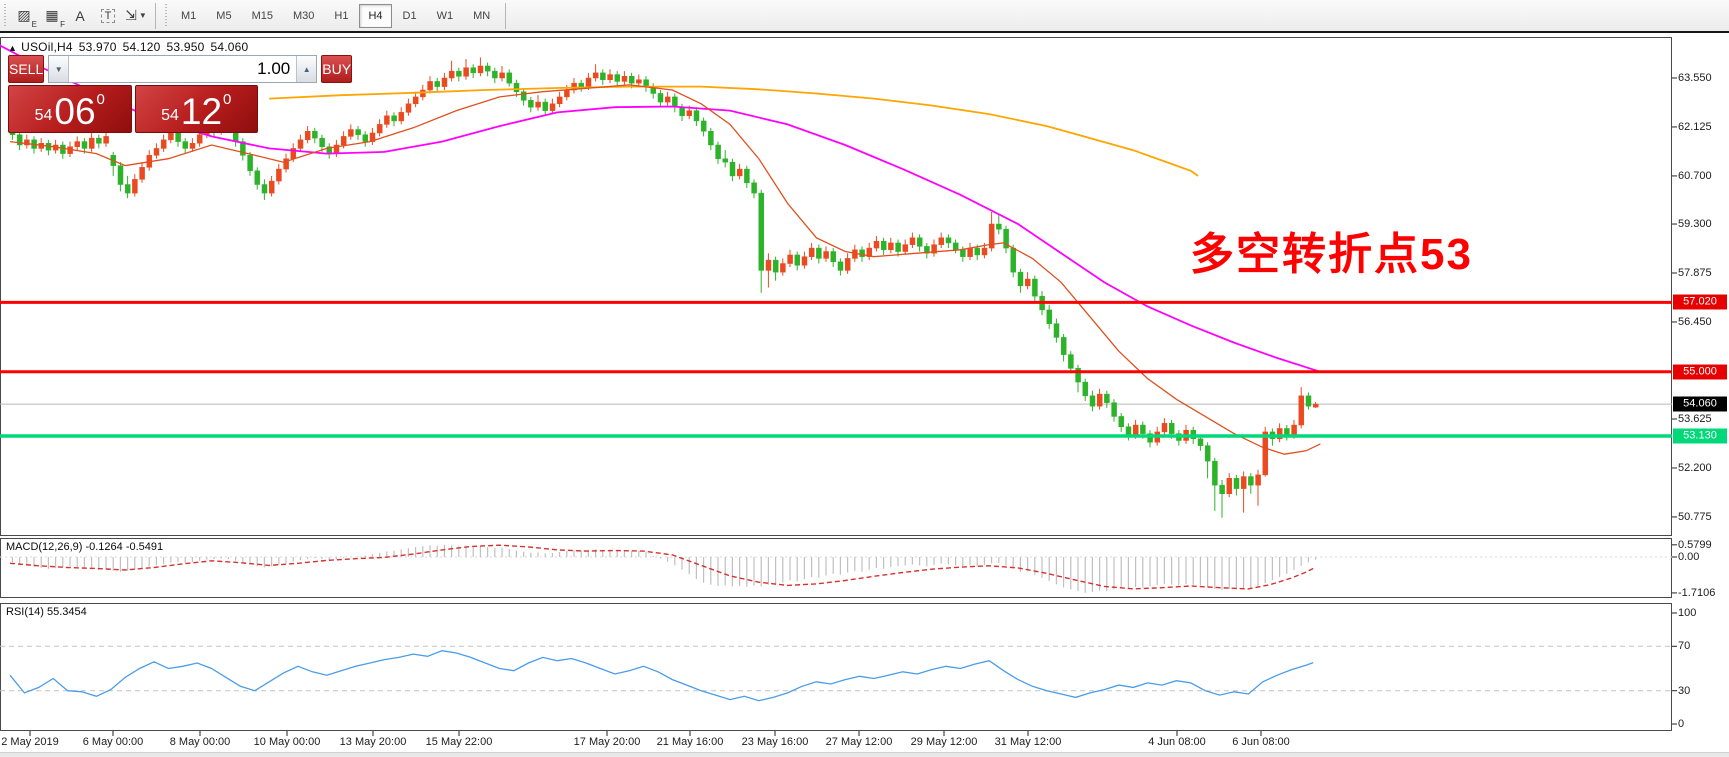 The image size is (1729, 757). What do you see at coordinates (690, 742) in the screenshot?
I see `date-tick-label: 21 May 16:00` at bounding box center [690, 742].